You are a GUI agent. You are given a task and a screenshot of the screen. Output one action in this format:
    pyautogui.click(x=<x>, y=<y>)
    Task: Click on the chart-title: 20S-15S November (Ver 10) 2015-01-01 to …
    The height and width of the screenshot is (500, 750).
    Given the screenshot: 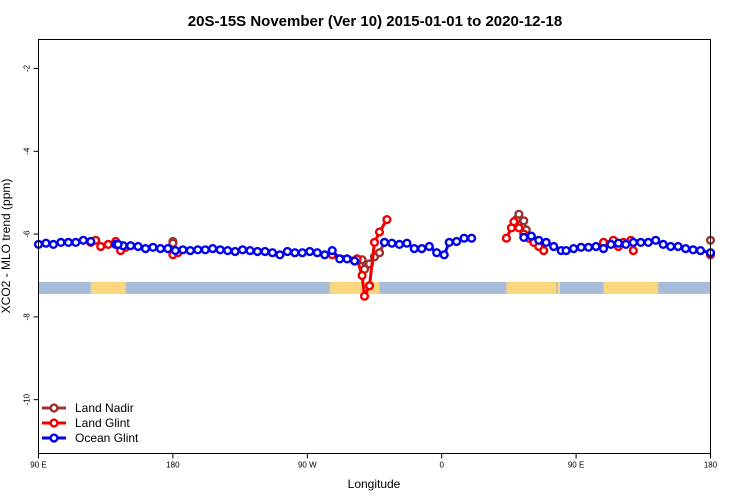 What is the action you would take?
    pyautogui.click(x=375, y=21)
    